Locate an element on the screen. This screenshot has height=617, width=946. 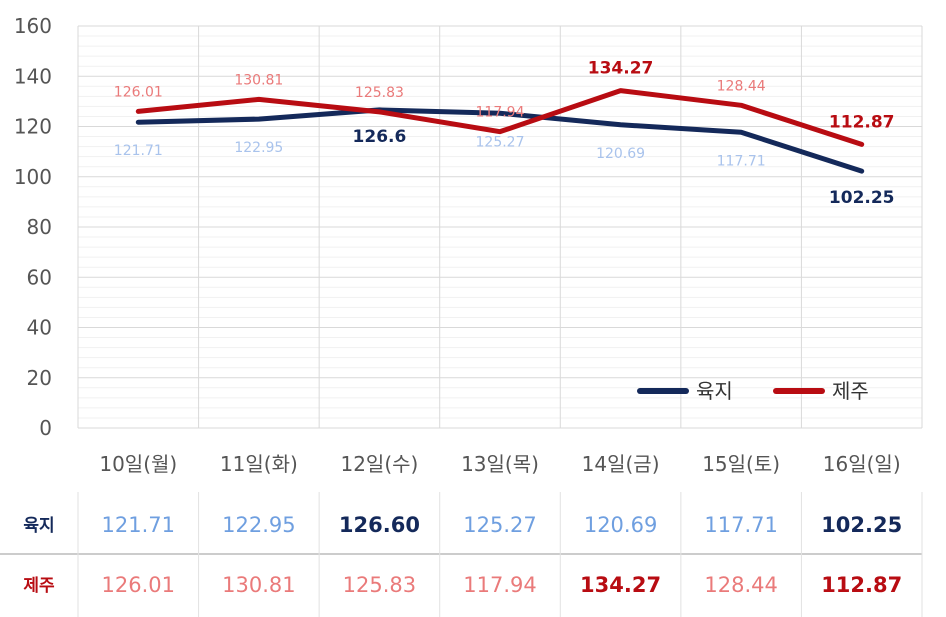
table-cell: 125.27 is located at coordinates (499, 525).